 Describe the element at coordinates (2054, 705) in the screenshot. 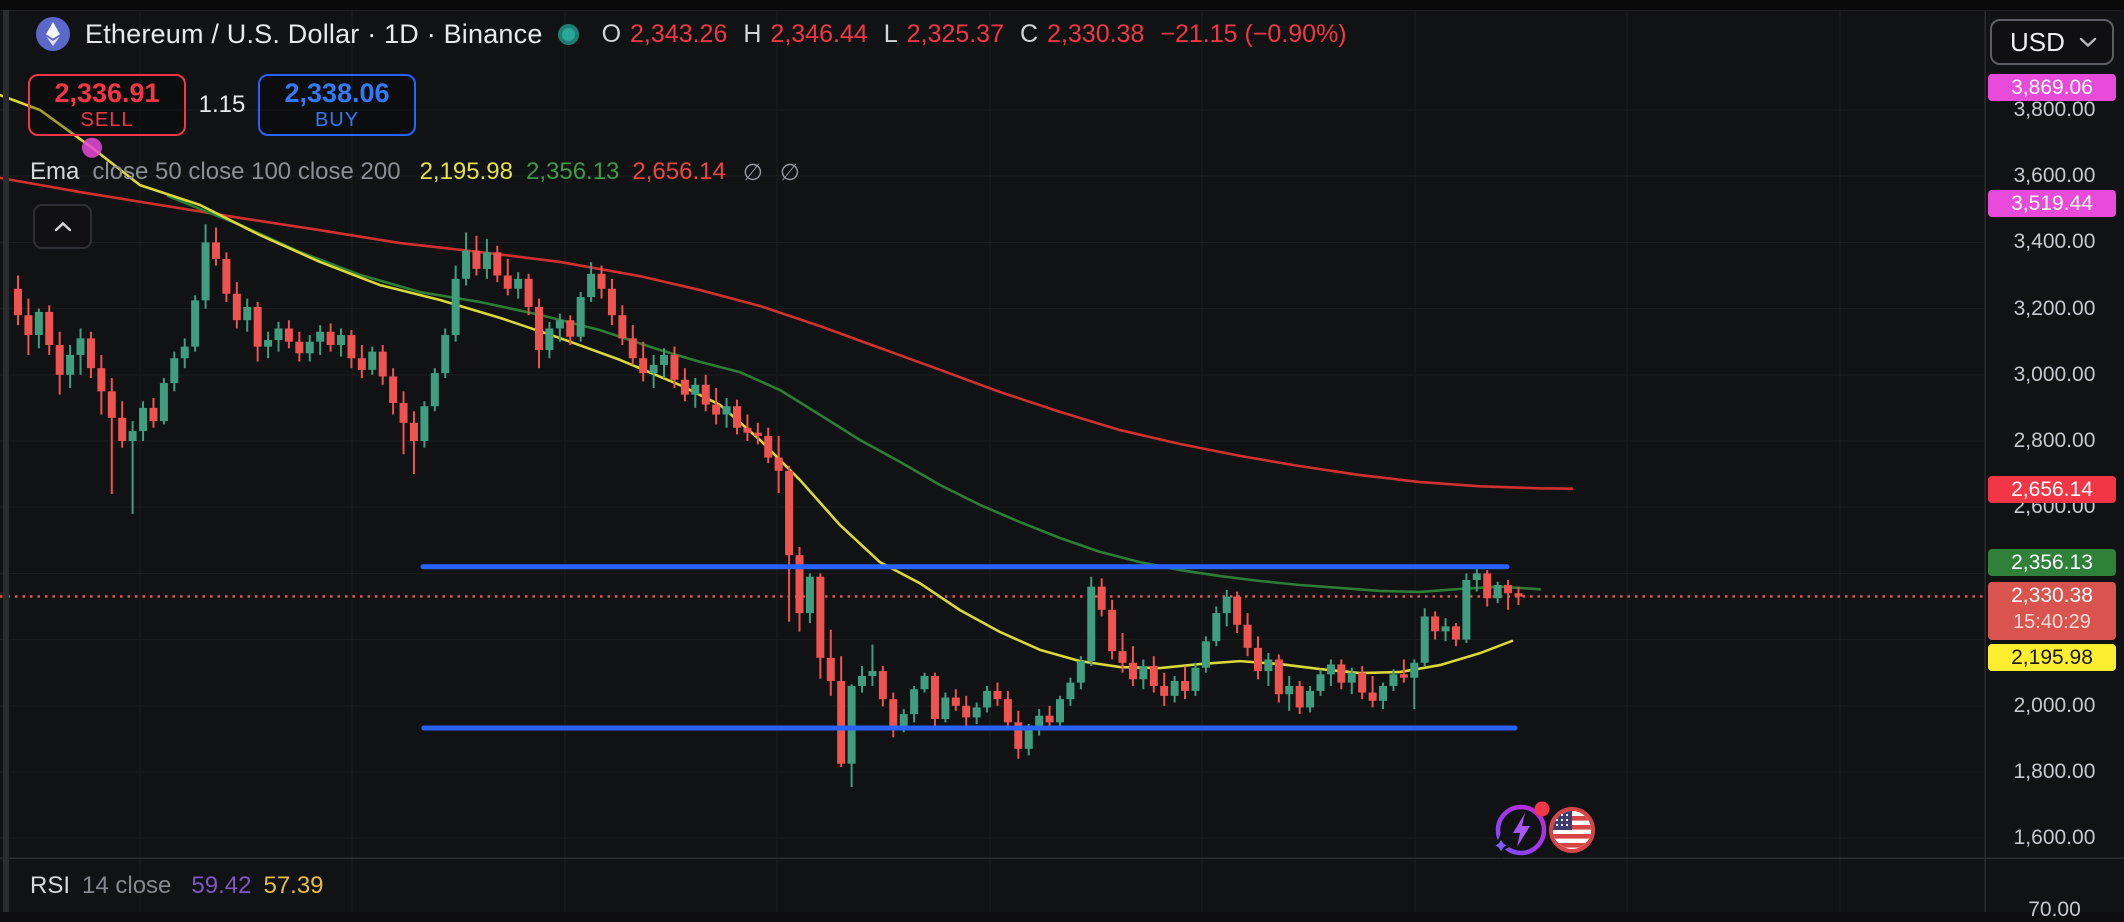

I see `price-axis-label: 2,000.00` at that location.